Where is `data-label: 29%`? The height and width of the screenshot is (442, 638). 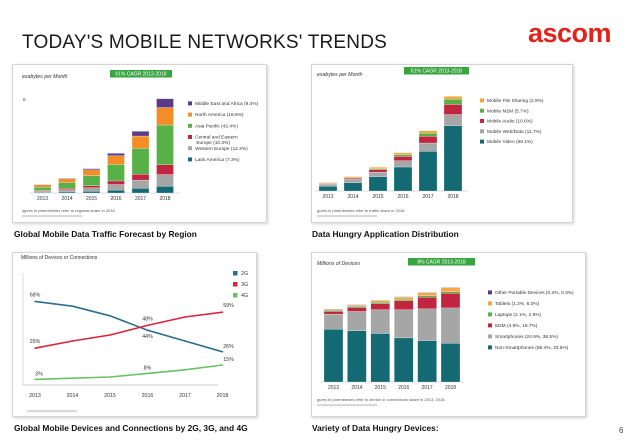
data-label: 29% is located at coordinates (35, 342).